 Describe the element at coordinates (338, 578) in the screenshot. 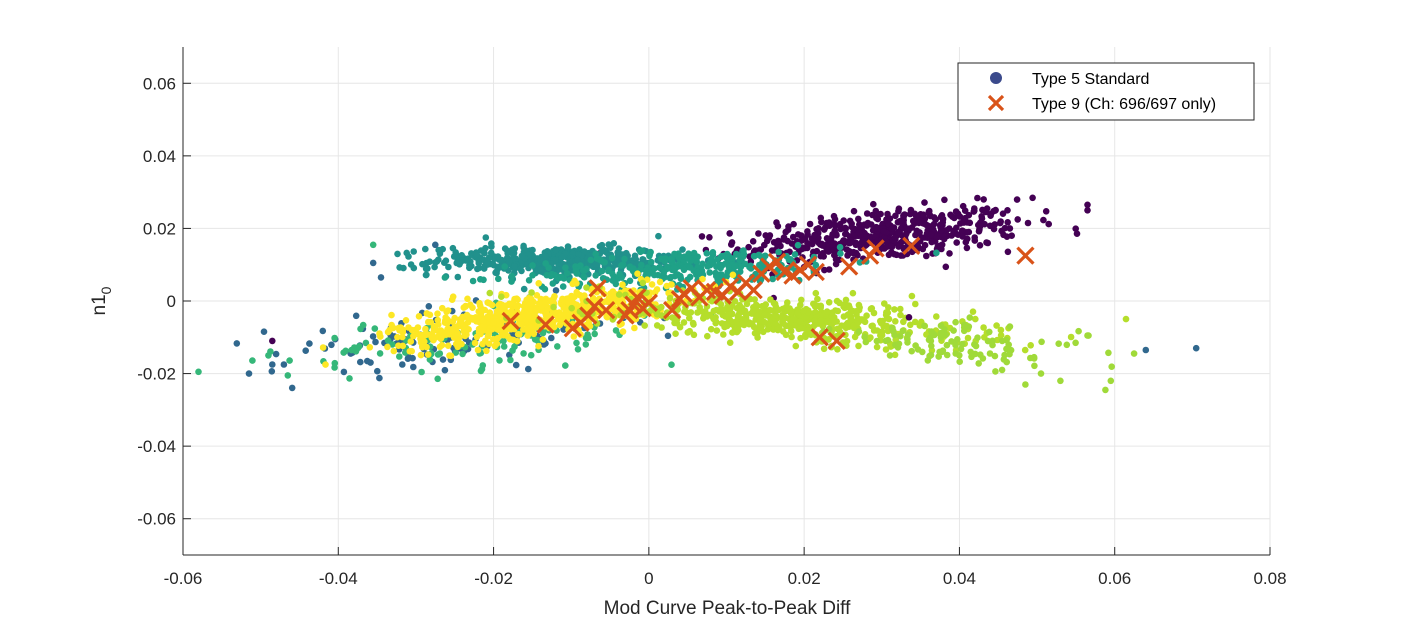

I see `x-tick-label: -0.04` at that location.